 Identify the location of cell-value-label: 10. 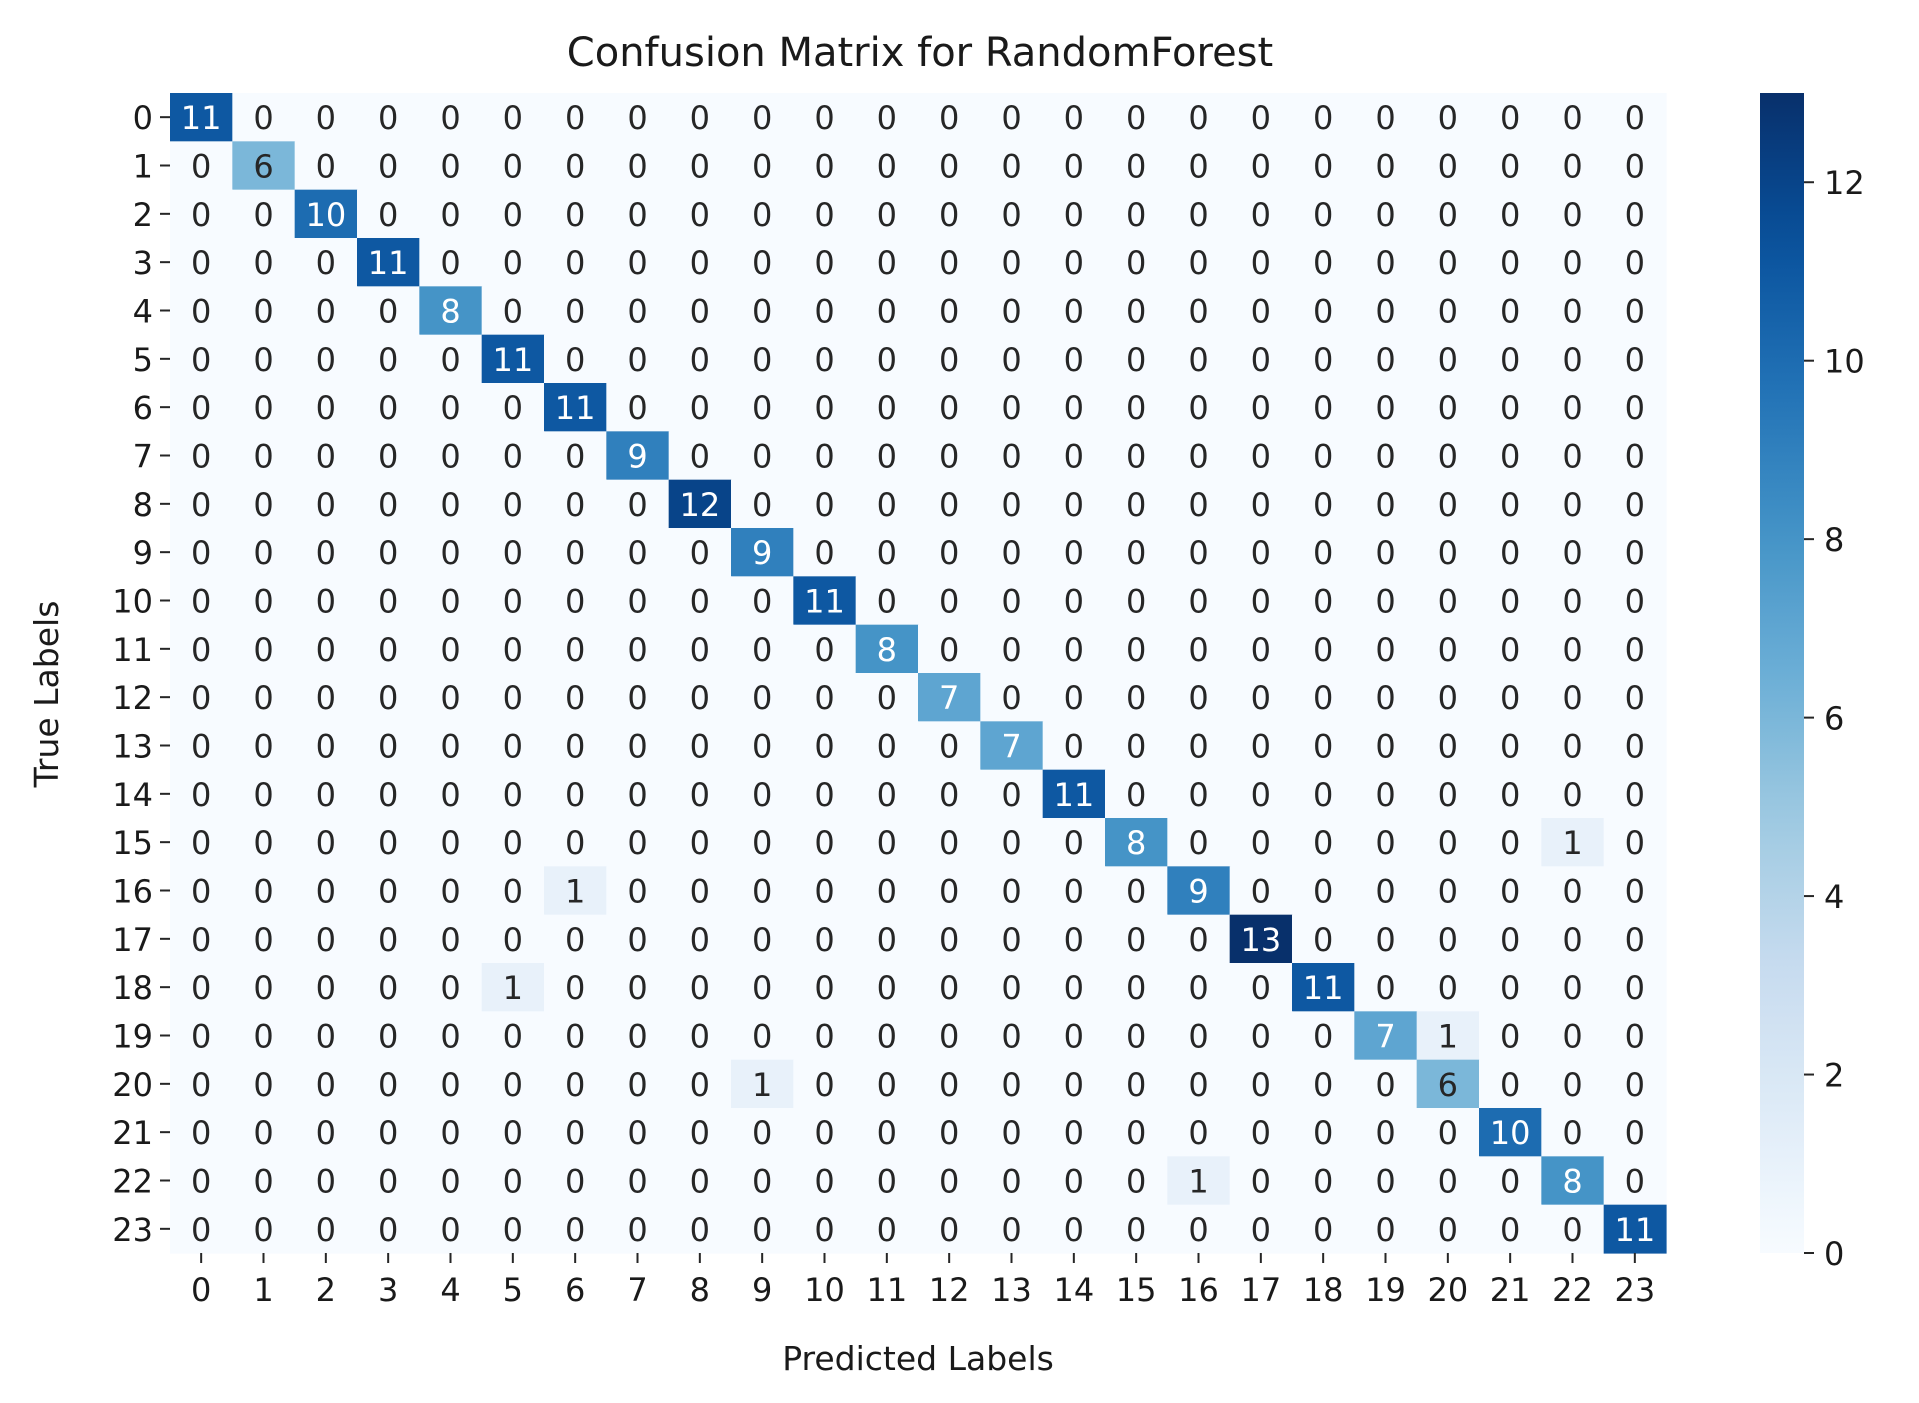
(1510, 1133).